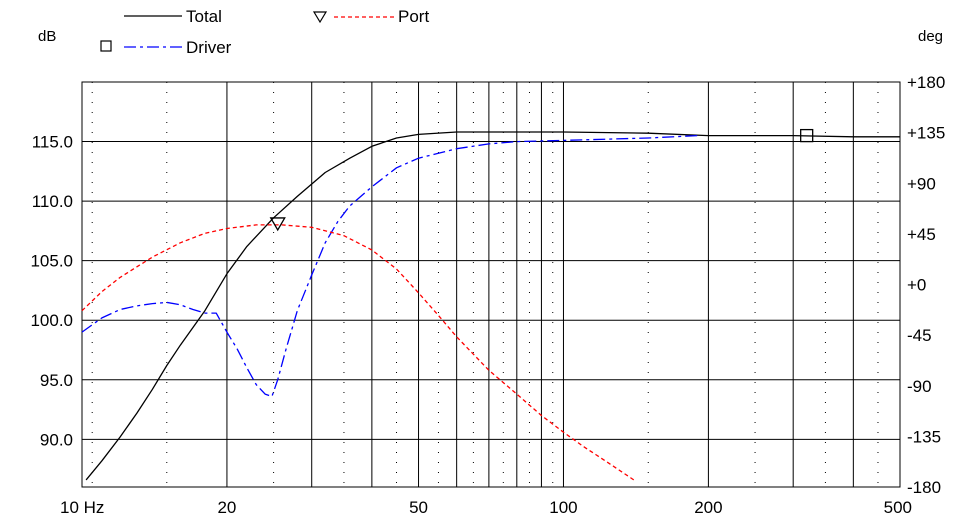 The image size is (963, 520). Describe the element at coordinates (166, 47) in the screenshot. I see `legend-item-driver: Driver` at that location.